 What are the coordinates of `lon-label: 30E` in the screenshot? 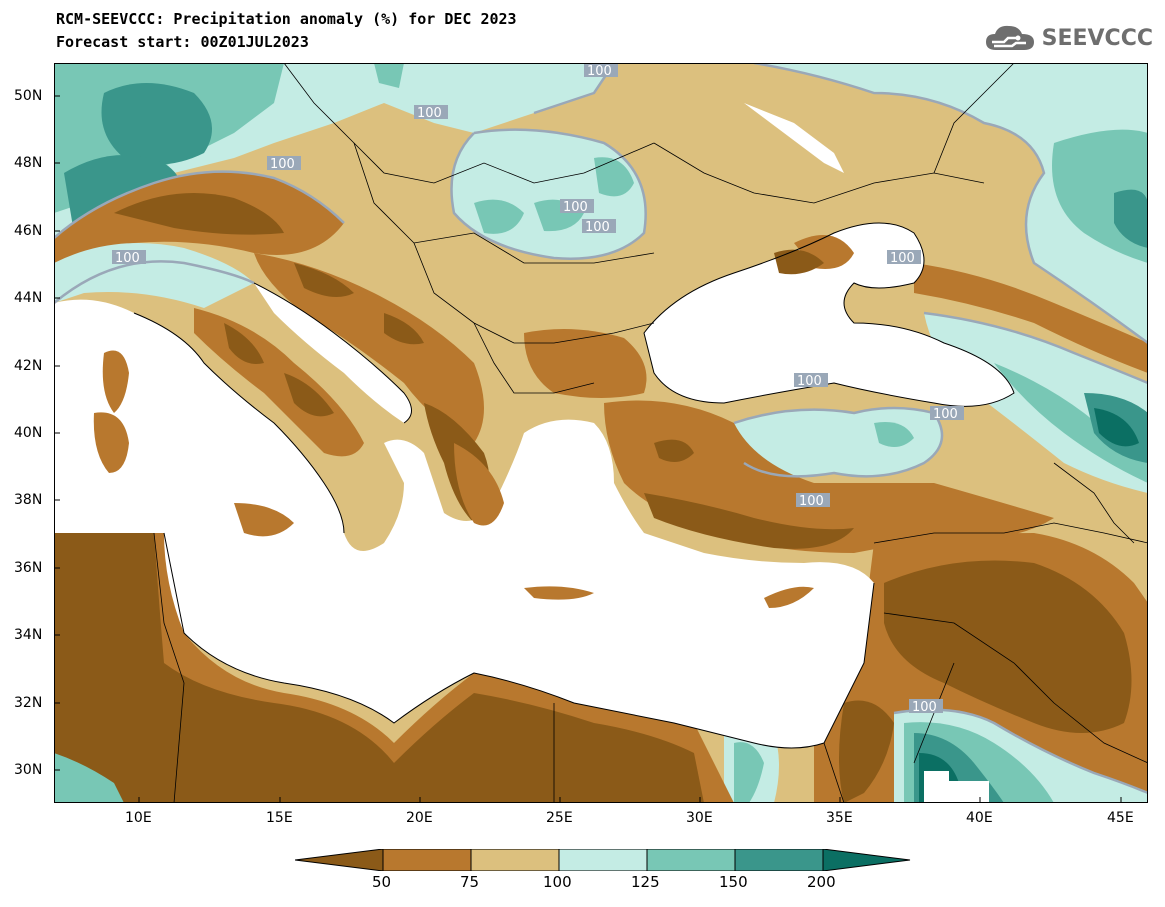 It's located at (699, 818).